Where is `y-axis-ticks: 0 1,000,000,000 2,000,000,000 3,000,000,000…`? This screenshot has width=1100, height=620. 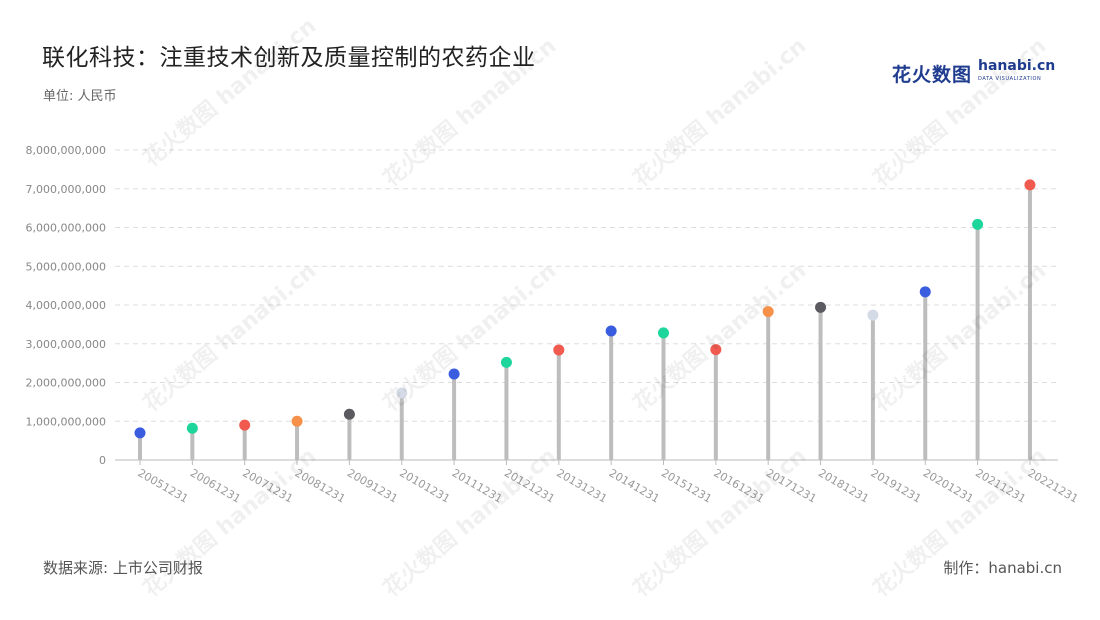 y-axis-ticks: 0 1,000,000,000 2,000,000,000 3,000,000,000… is located at coordinates (66, 305).